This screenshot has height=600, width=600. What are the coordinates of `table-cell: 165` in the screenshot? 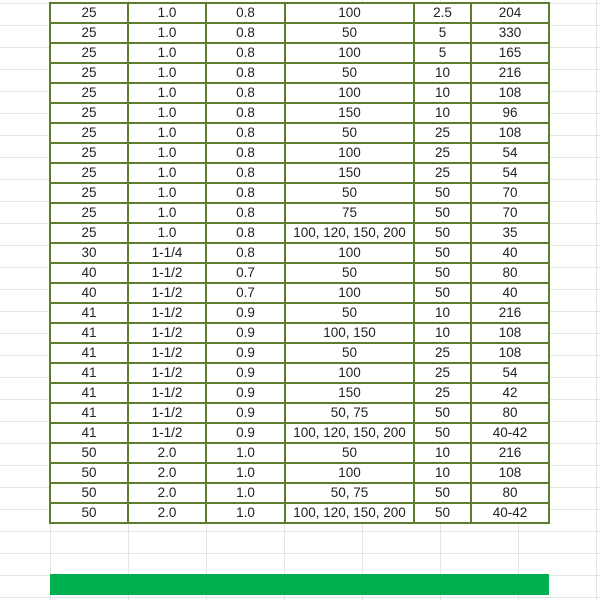 It's located at (510, 53).